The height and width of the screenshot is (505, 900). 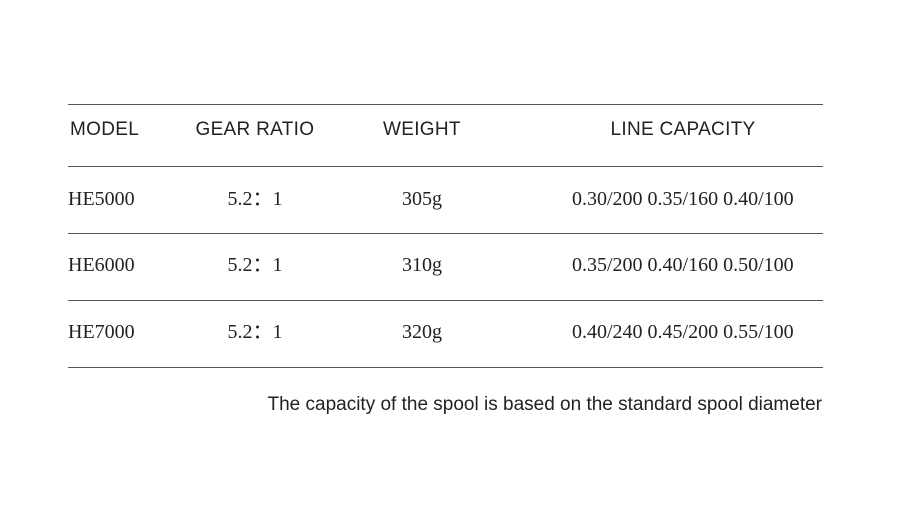 I want to click on table-cell: 320g, so click(x=422, y=332).